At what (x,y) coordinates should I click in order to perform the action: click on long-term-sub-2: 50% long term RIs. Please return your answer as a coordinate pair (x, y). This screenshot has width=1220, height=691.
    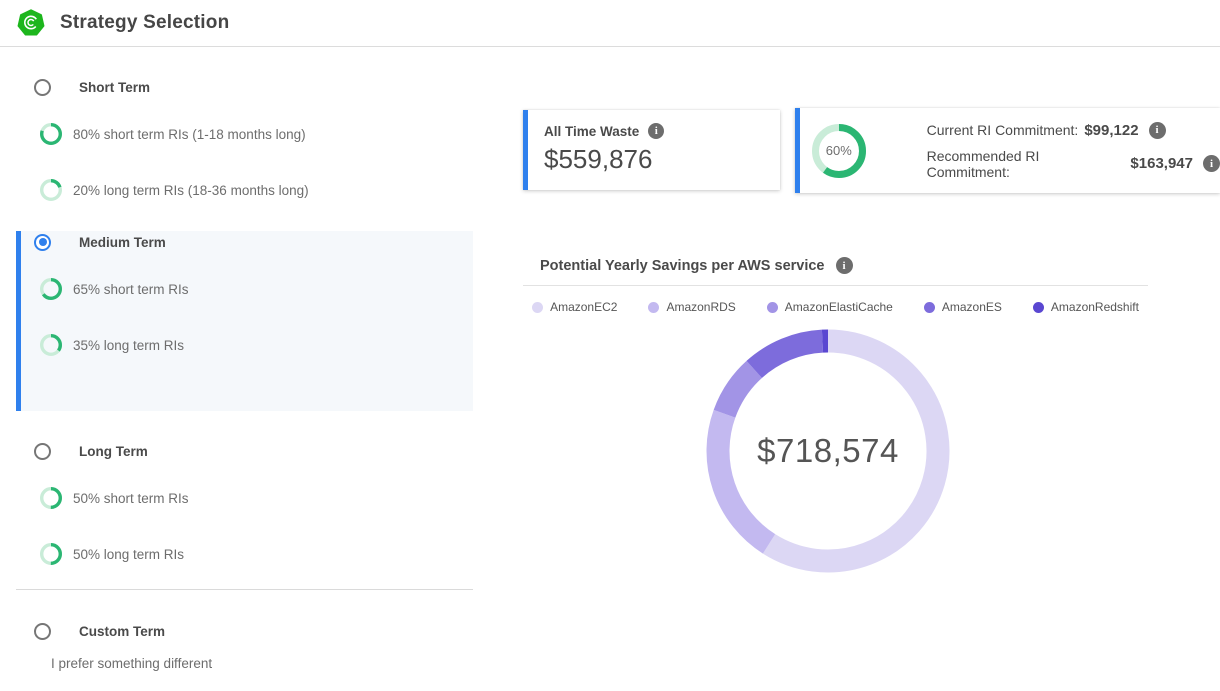
    Looking at the image, I should click on (244, 554).